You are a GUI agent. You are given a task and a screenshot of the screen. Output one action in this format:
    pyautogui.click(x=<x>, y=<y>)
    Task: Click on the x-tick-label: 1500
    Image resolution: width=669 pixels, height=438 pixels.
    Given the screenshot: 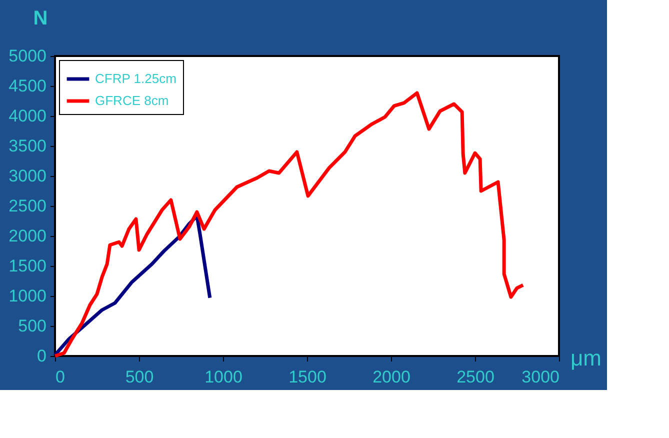 What is the action you would take?
    pyautogui.click(x=307, y=377)
    